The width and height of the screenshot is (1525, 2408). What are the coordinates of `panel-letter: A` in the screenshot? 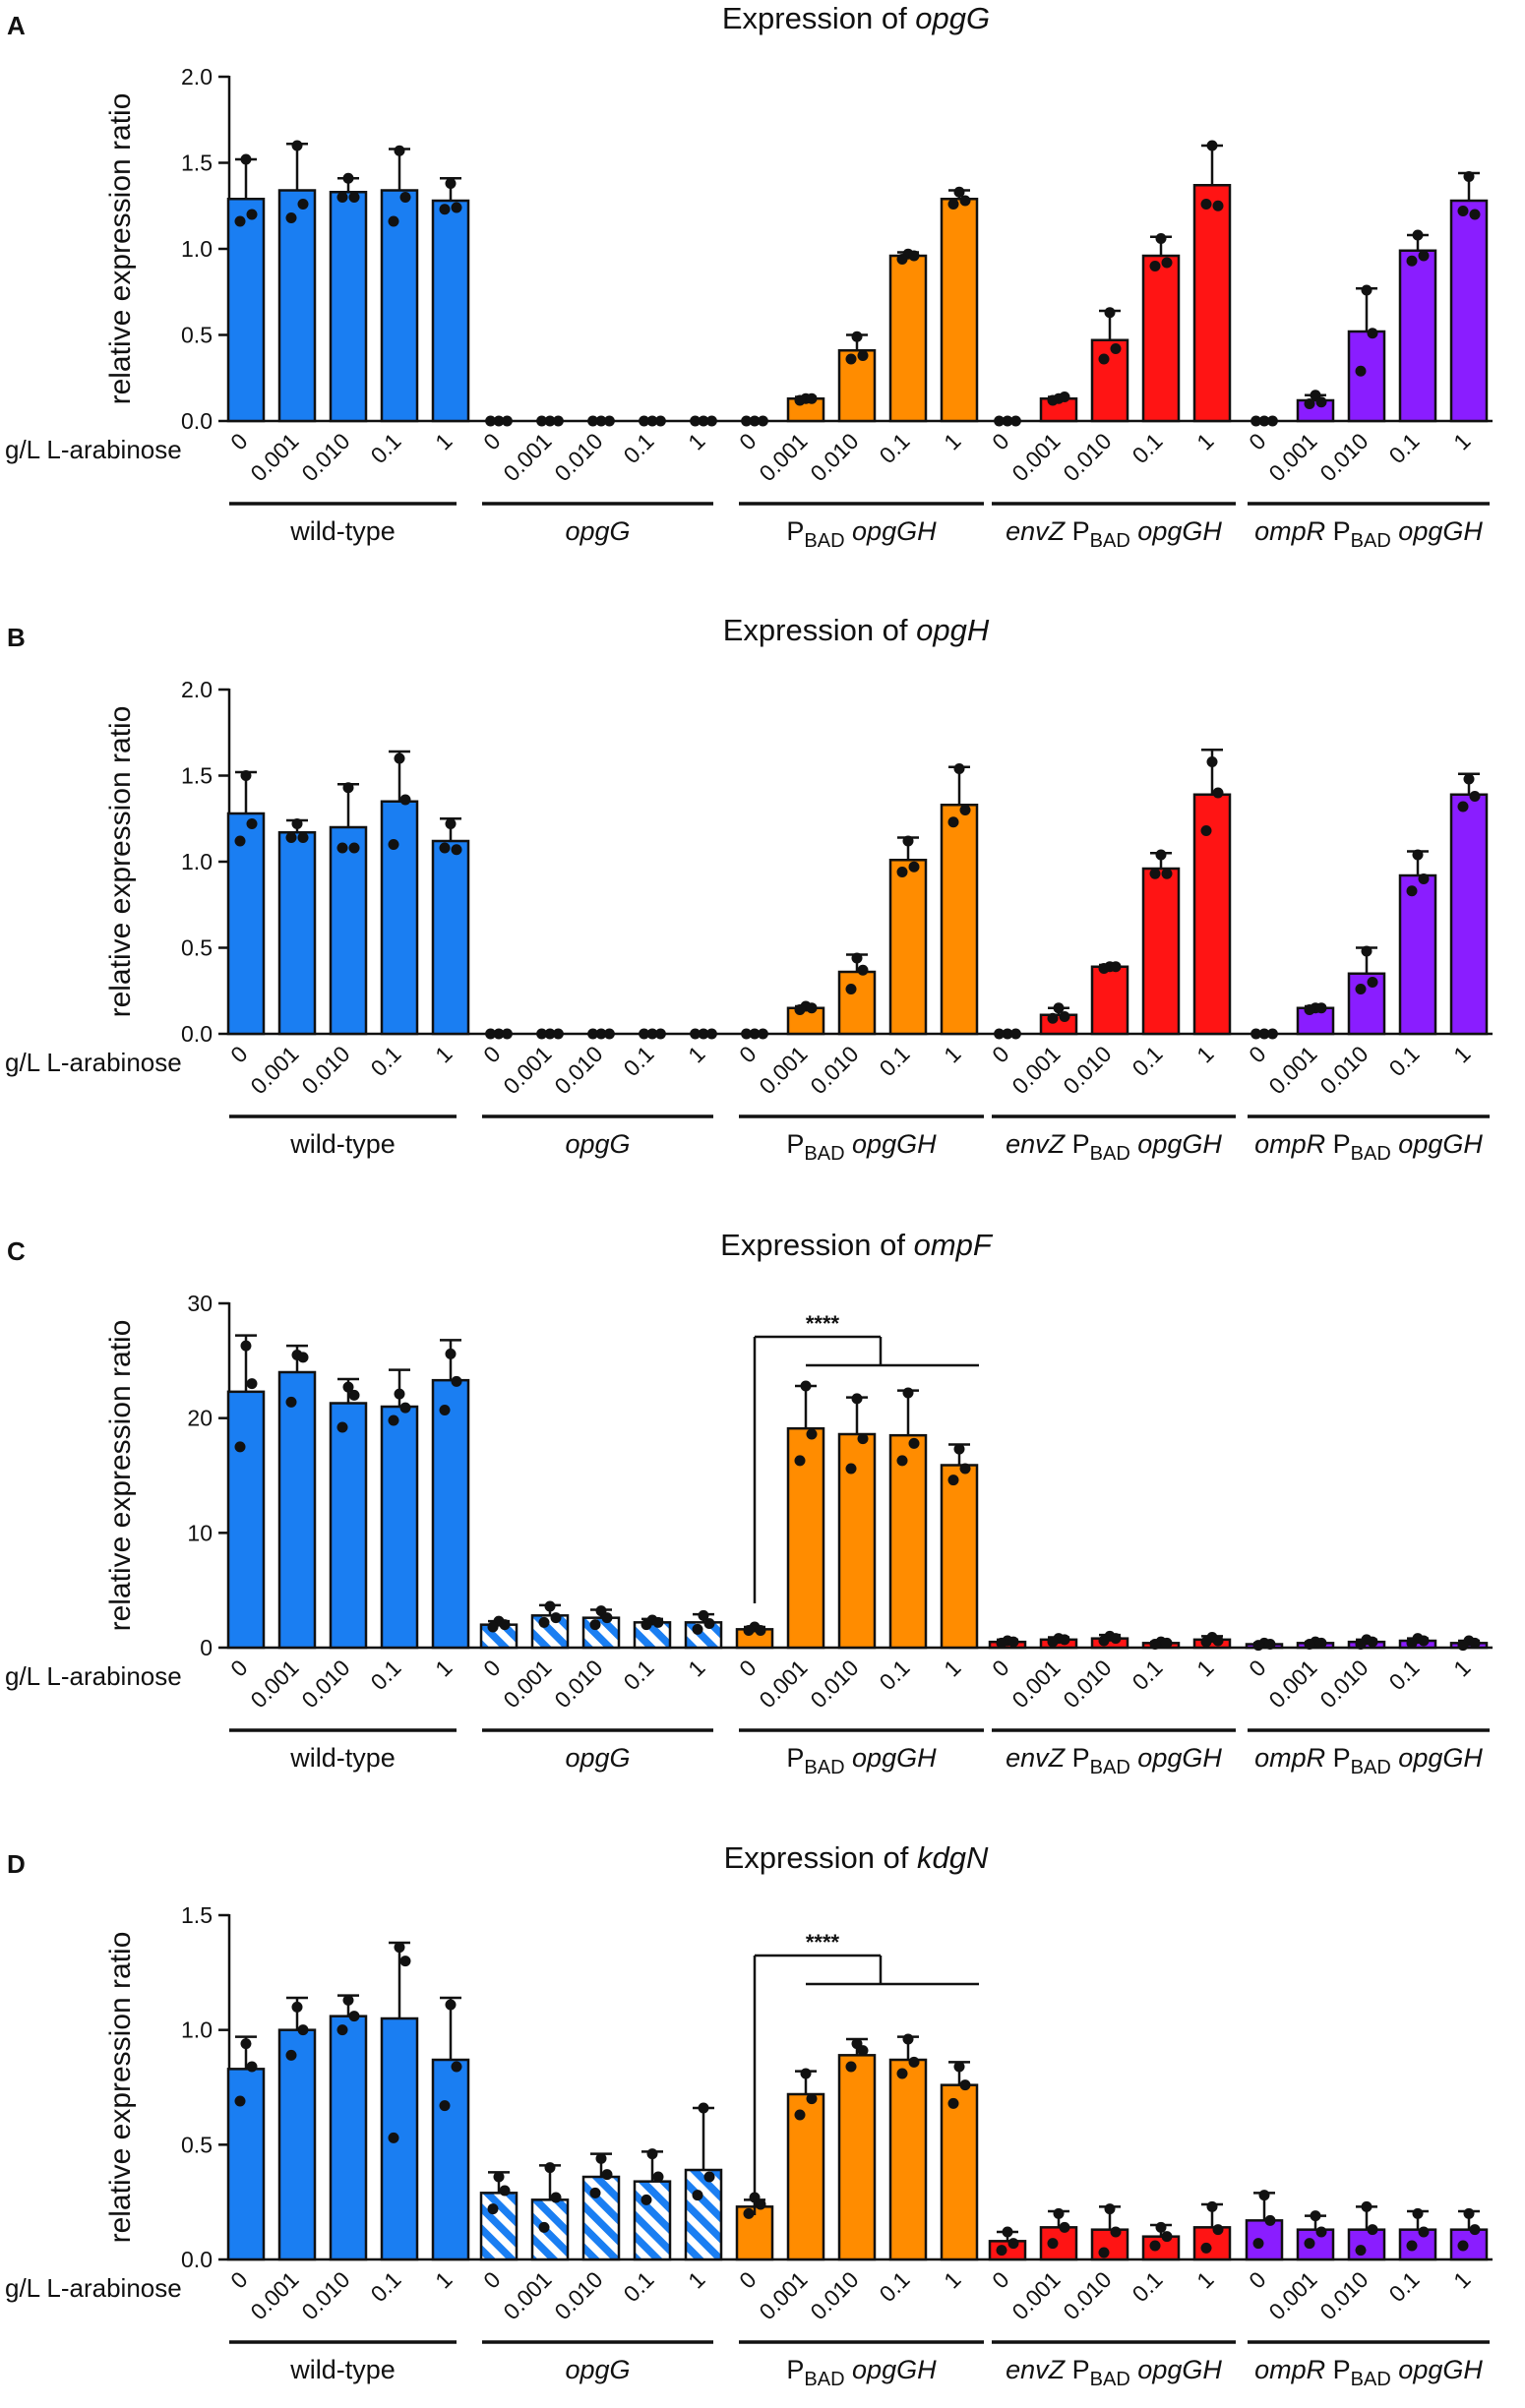 It's located at (16, 25).